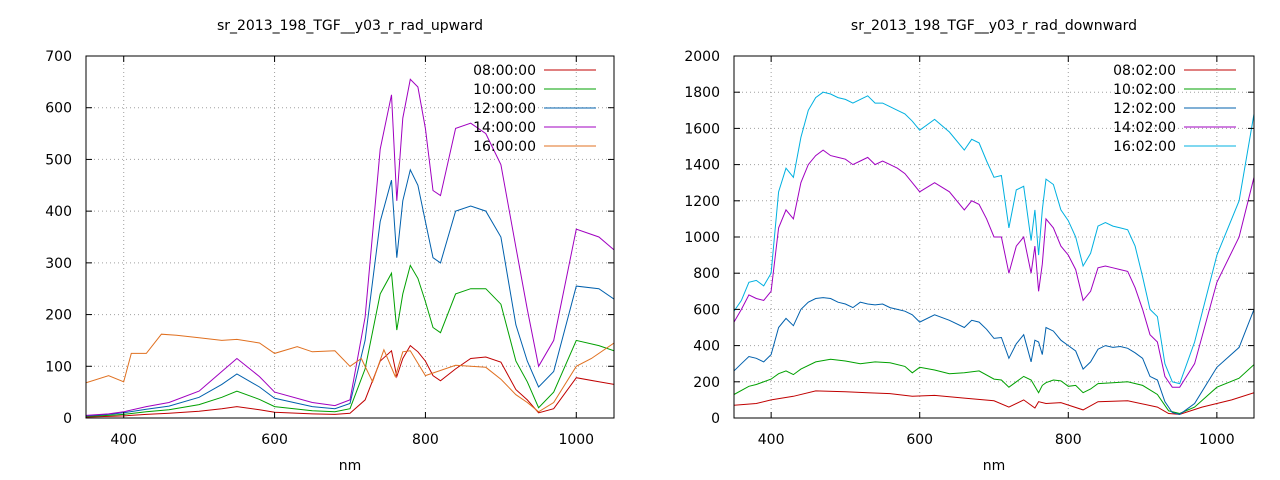  What do you see at coordinates (1144, 90) in the screenshot?
I see `legend-label-1: 10:02:00` at bounding box center [1144, 90].